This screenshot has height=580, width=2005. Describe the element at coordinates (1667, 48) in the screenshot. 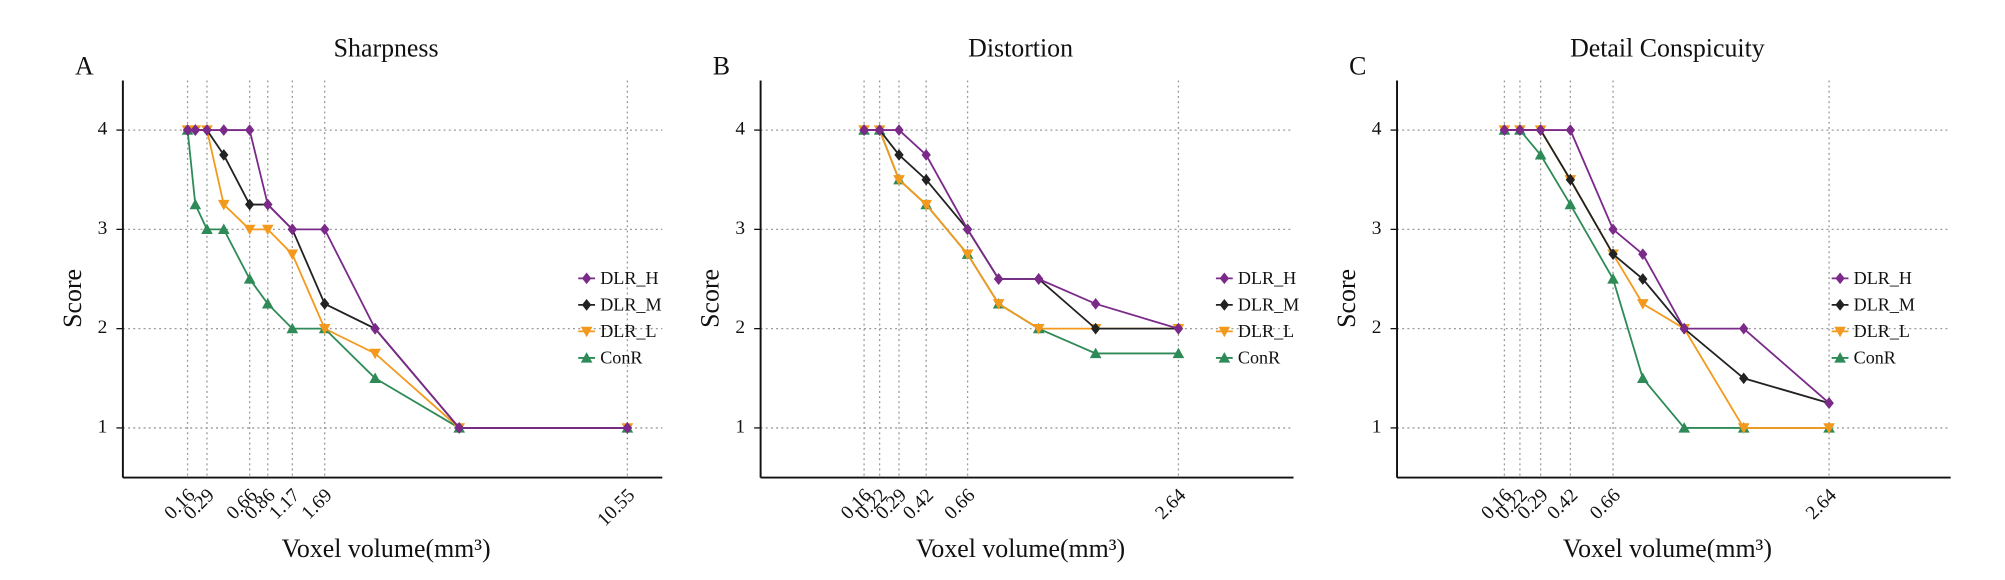

I see `chart-title: Detail Conspicuity` at that location.